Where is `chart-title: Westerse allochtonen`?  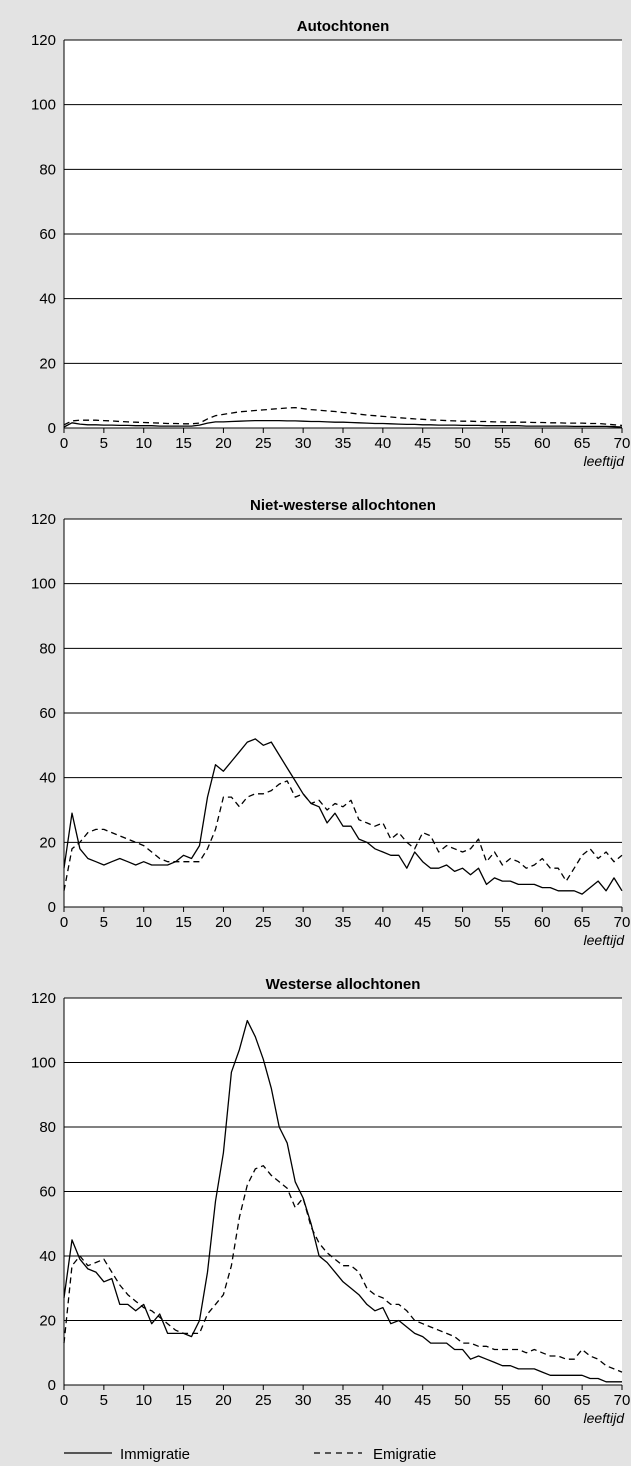 chart-title: Westerse allochtonen is located at coordinates (343, 984).